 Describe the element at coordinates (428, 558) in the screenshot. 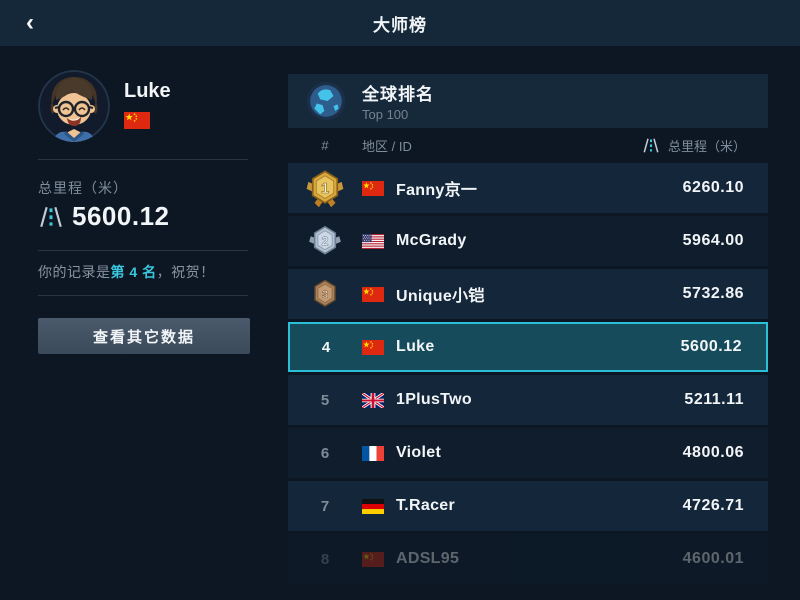

I see `player-name: ADSL95` at that location.